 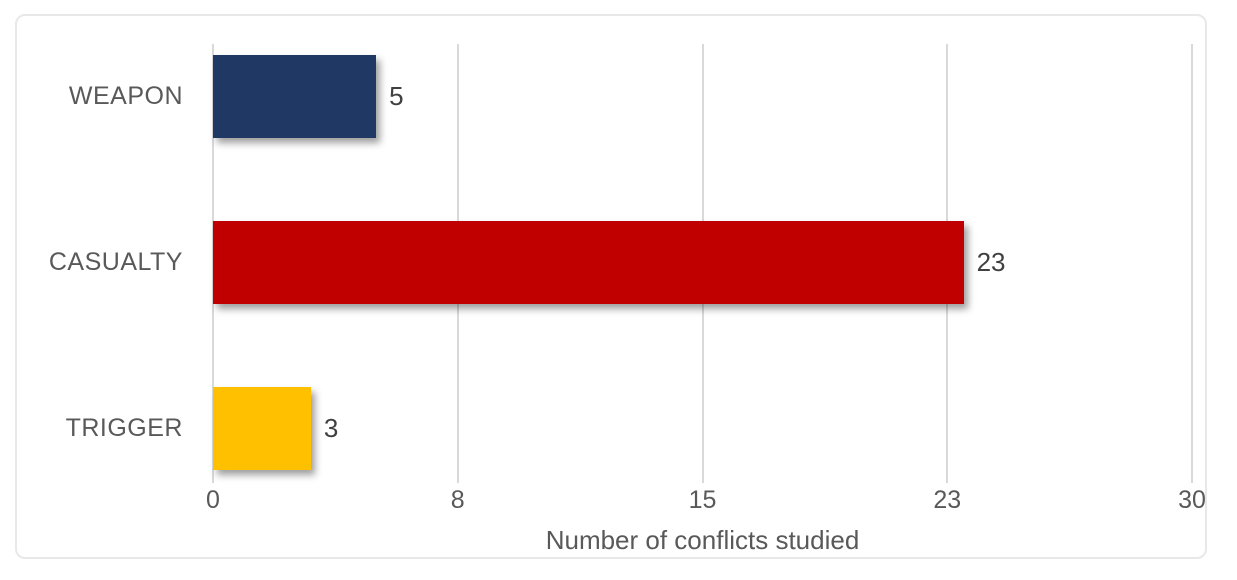 I want to click on bar-trigger, so click(x=262, y=428).